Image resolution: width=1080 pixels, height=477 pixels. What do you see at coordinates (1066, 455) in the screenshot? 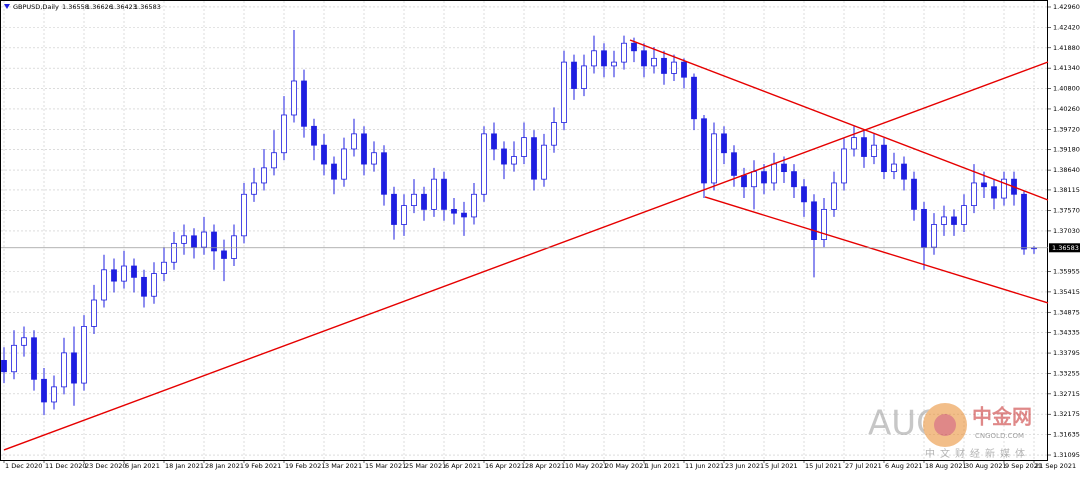
I see `y-tick-label: 1.31095` at bounding box center [1066, 455].